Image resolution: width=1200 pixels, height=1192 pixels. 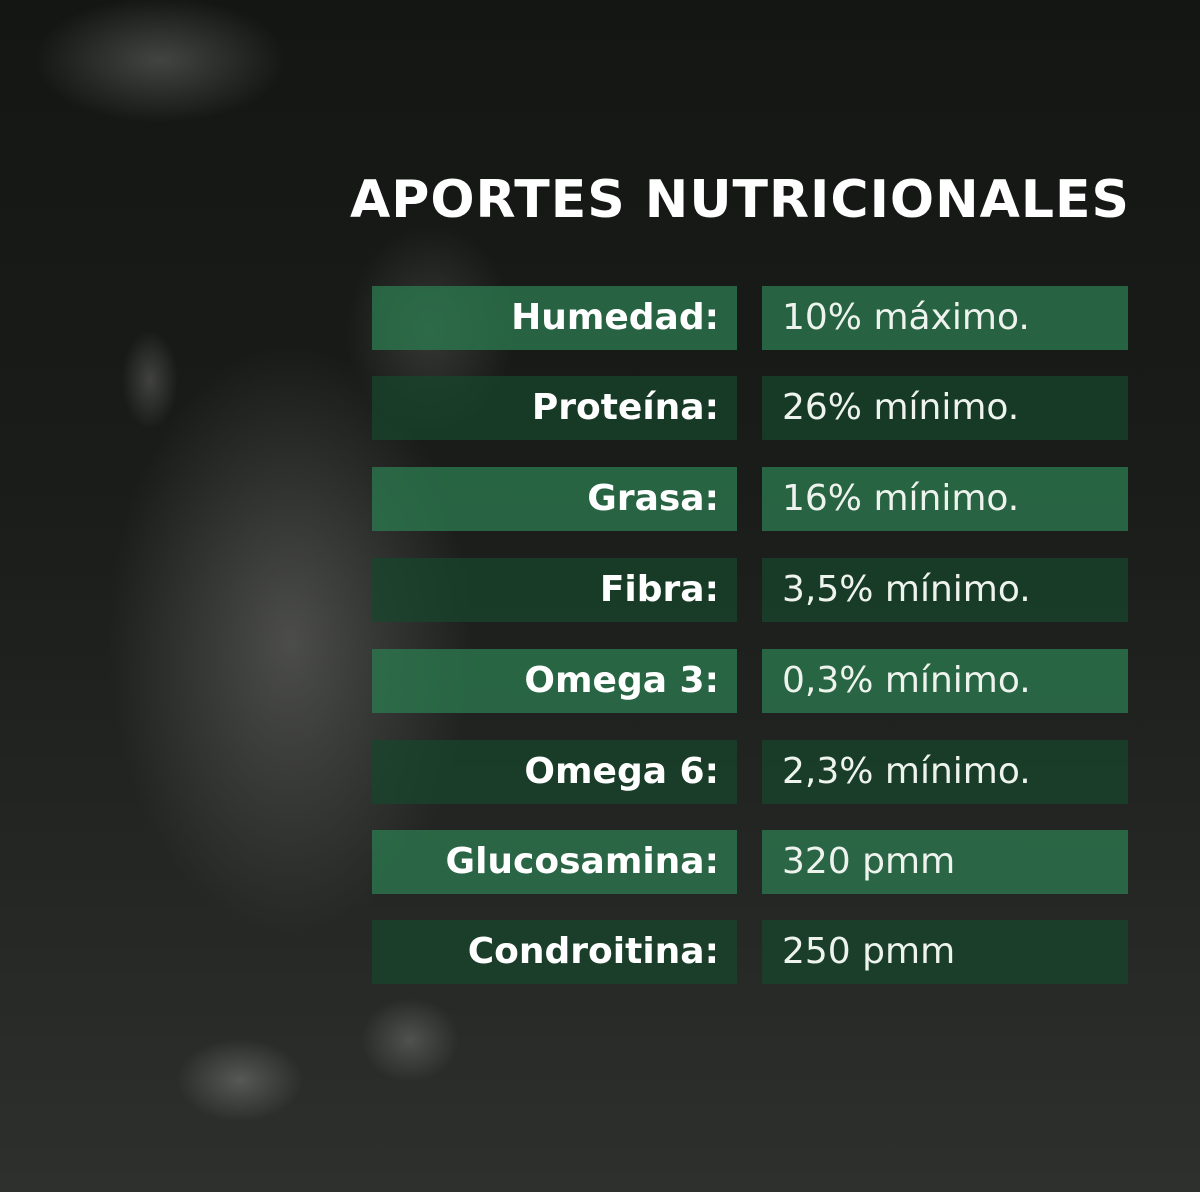 What do you see at coordinates (750, 499) in the screenshot?
I see `nutrient-row: Grasa: 16% mínimo.` at bounding box center [750, 499].